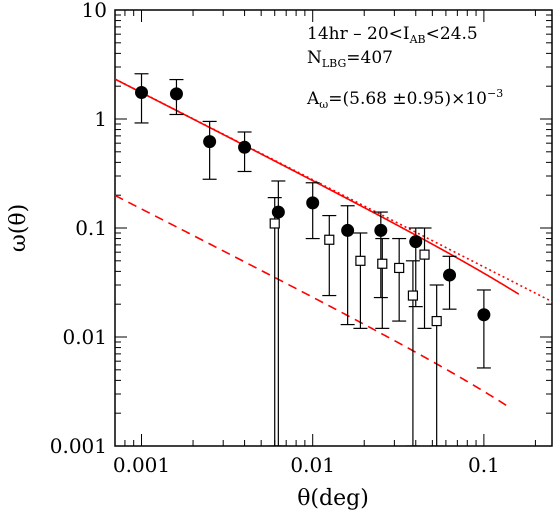 Image resolution: width=554 pixels, height=514 pixels. Describe the element at coordinates (314, 58) in the screenshot. I see `annotation-count-main: N` at that location.